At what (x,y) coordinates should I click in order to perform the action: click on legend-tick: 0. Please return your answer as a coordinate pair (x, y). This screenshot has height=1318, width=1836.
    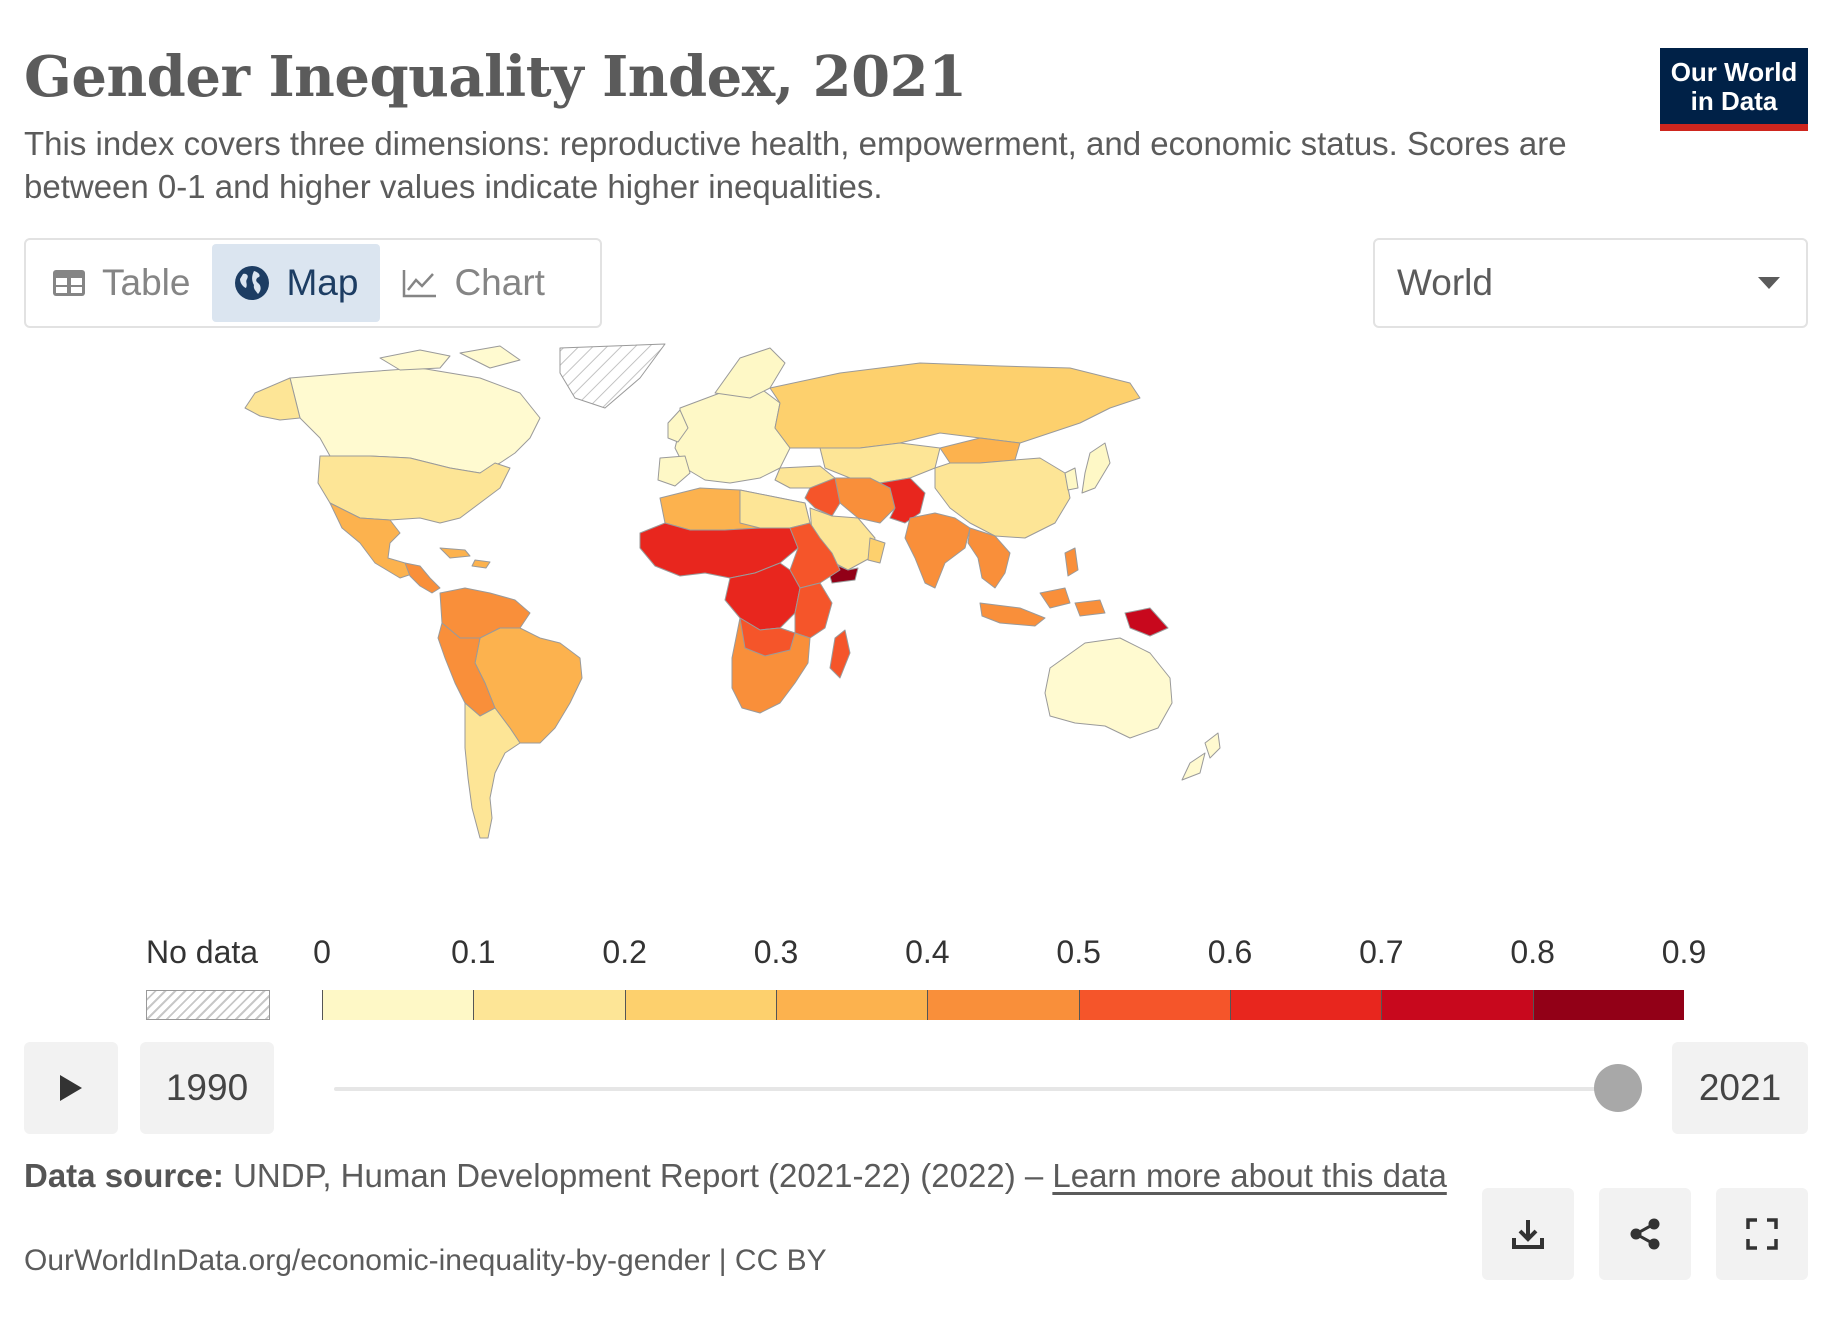
    Looking at the image, I should click on (322, 952).